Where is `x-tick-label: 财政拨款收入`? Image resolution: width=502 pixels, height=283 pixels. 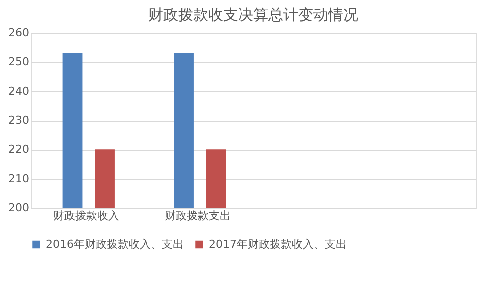
x-tick-label: 财政拨款收入 is located at coordinates (87, 216).